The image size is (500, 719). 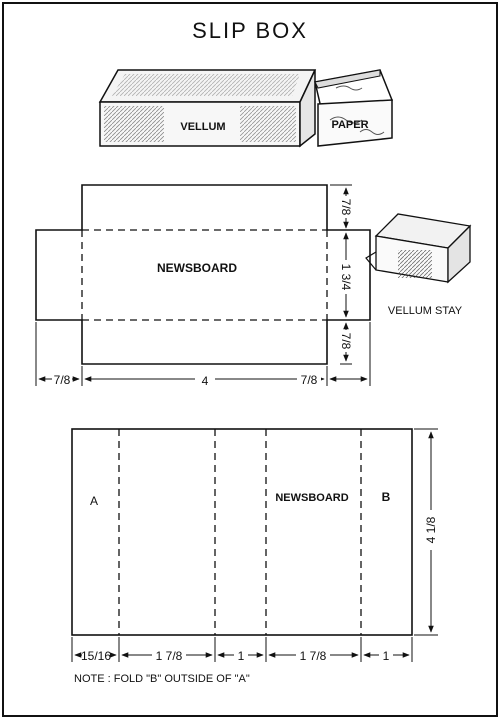 I want to click on tray-dim-width-5: 1, so click(x=386, y=656).